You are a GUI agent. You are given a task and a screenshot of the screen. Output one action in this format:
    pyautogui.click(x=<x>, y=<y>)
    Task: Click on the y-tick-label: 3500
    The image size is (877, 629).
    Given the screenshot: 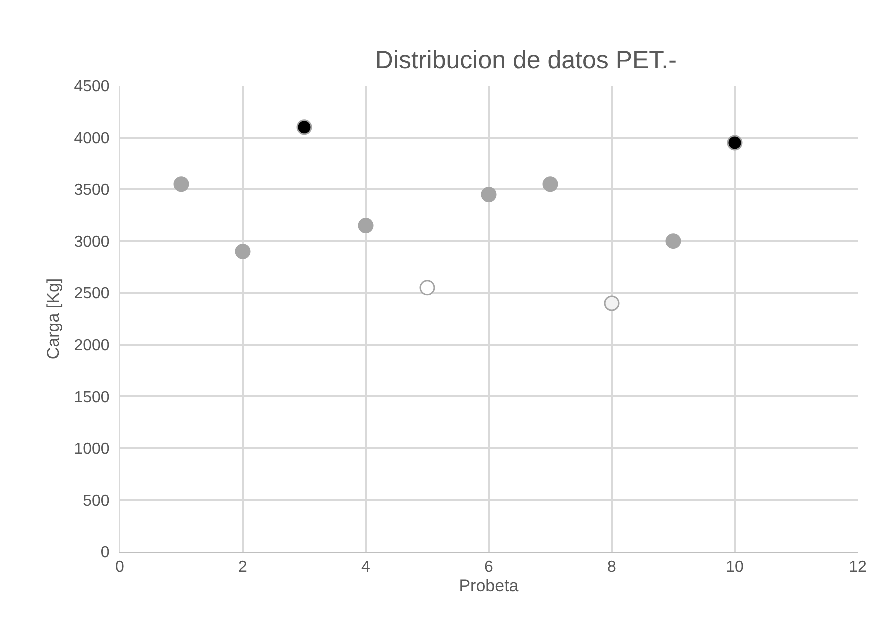 What is the action you would take?
    pyautogui.click(x=92, y=191)
    